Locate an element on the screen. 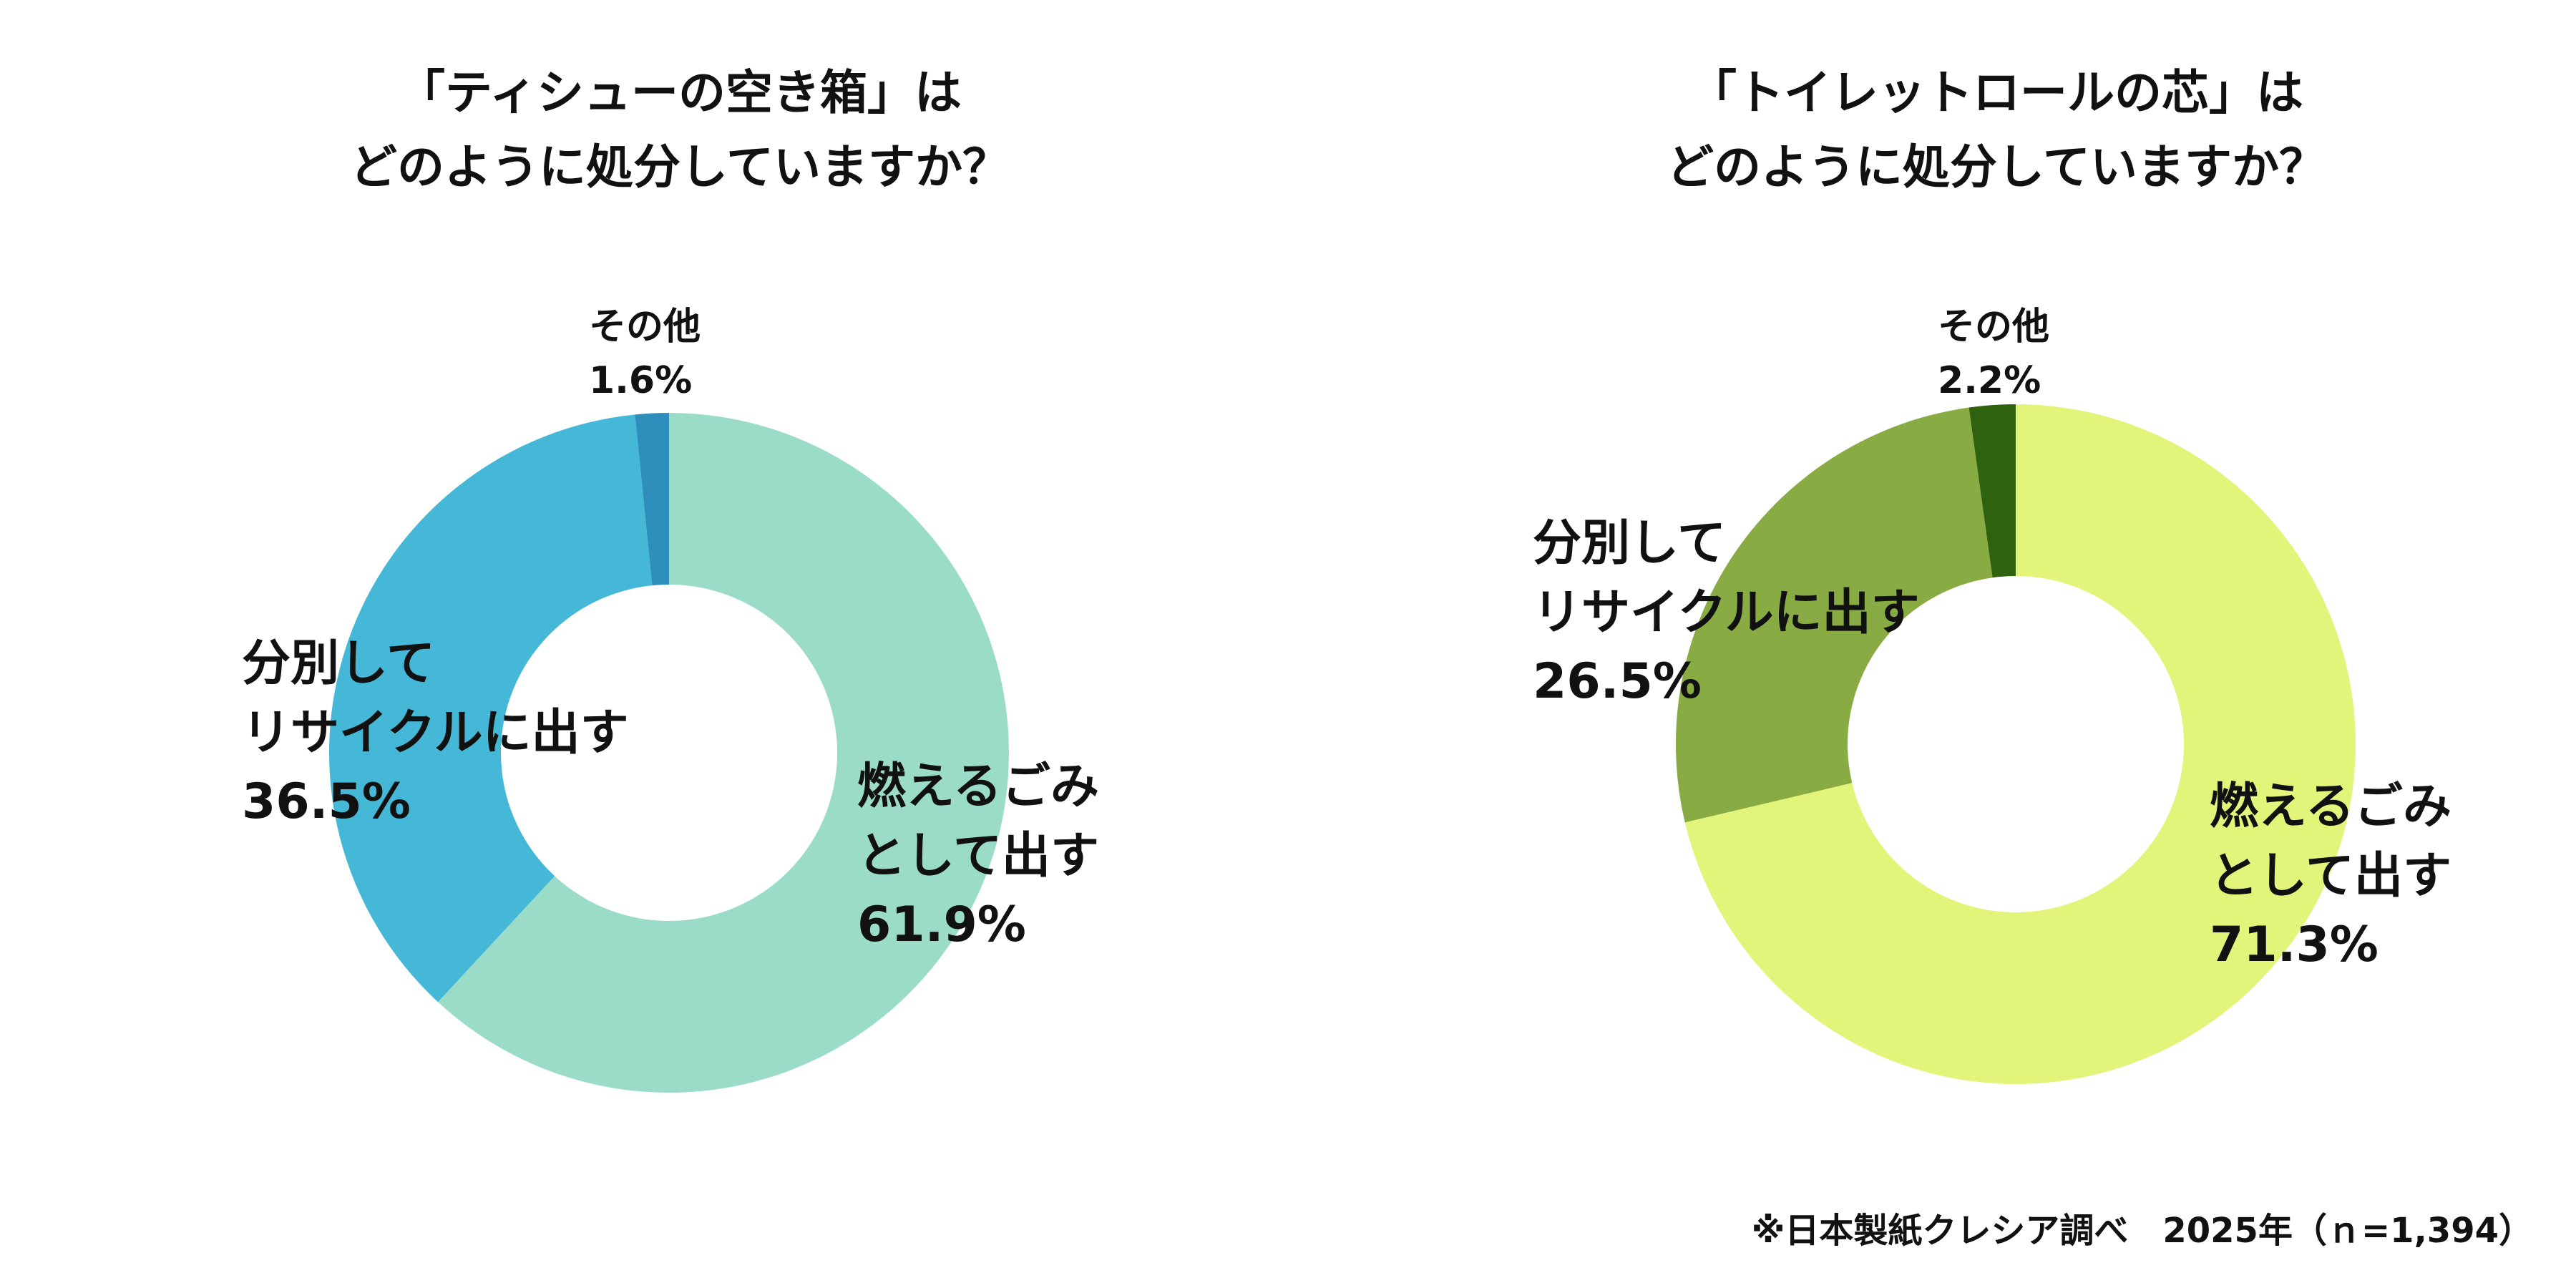  chart-title-tissue-box: 「ティシューの空き箱」は どのように処分していますか？ is located at coordinates (680, 130).